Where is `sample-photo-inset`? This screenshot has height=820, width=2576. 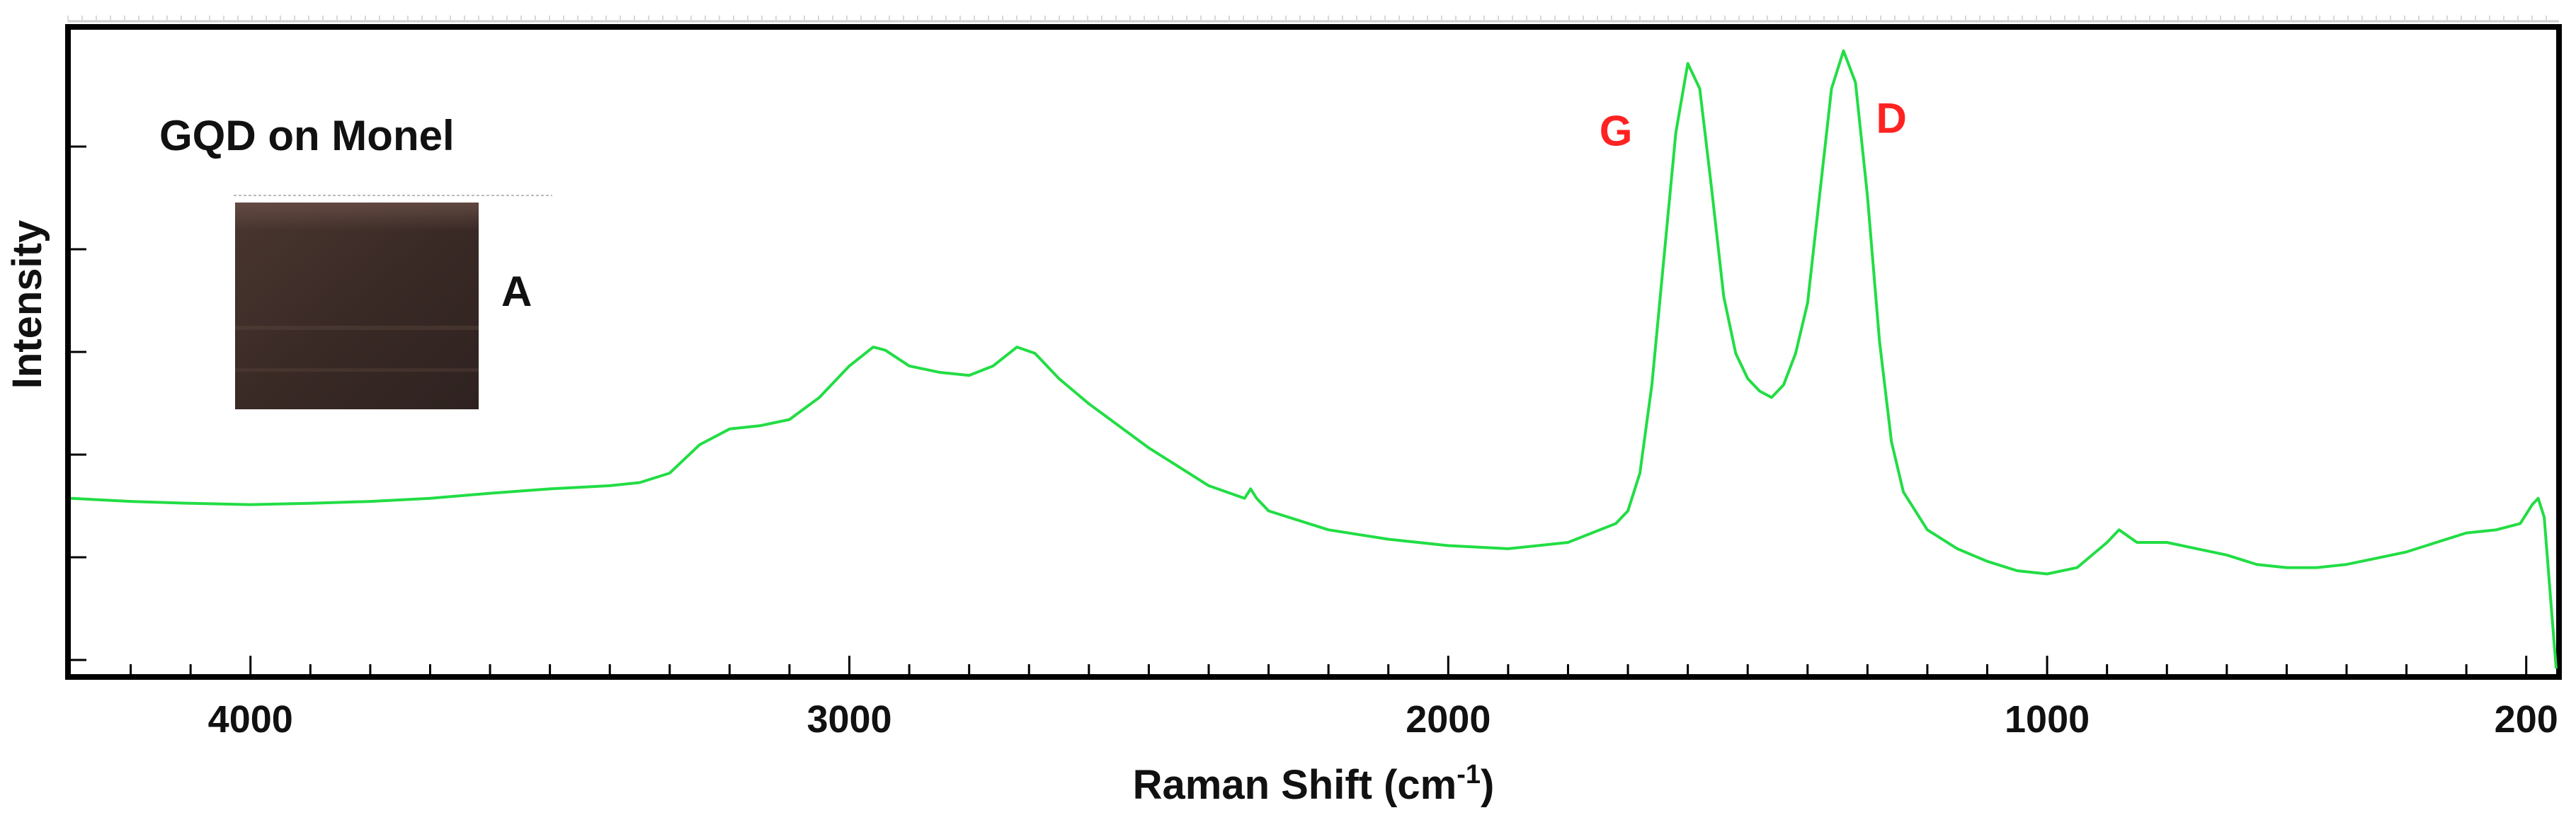 sample-photo-inset is located at coordinates (393, 302).